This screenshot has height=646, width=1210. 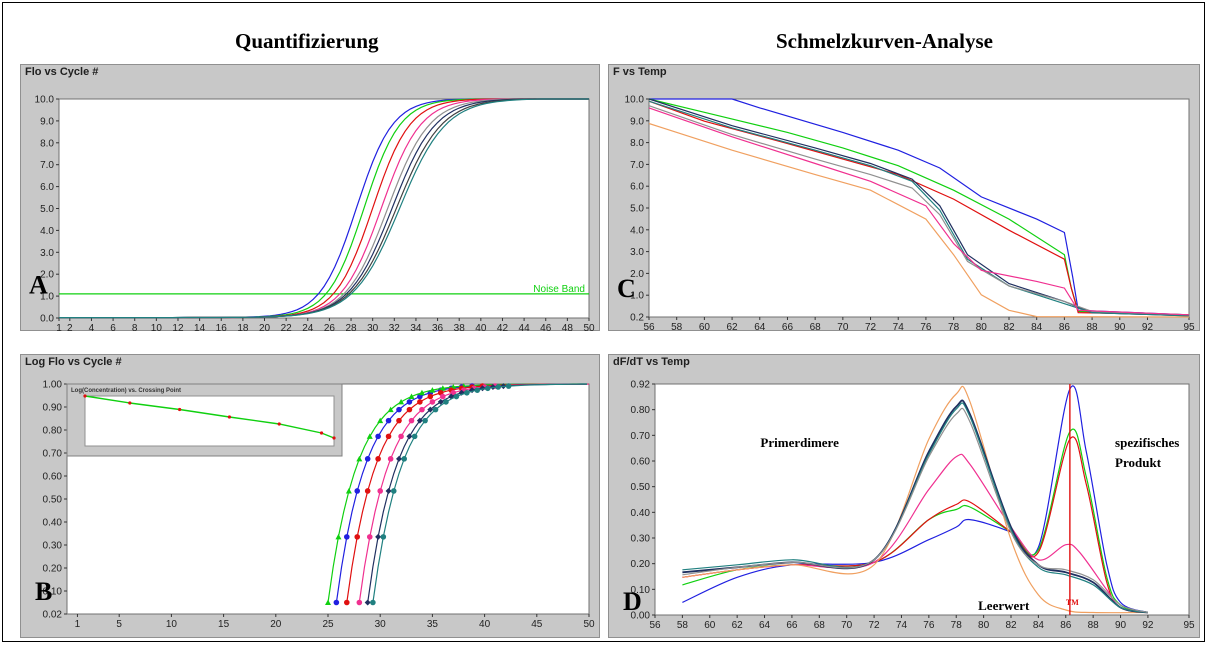 What do you see at coordinates (47, 165) in the screenshot?
I see `panel-a-ytick-label: 7.0` at bounding box center [47, 165].